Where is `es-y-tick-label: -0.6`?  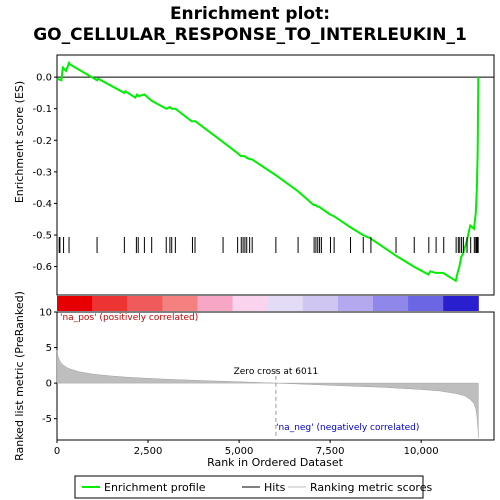 es-y-tick-label: -0.6 is located at coordinates (42, 267).